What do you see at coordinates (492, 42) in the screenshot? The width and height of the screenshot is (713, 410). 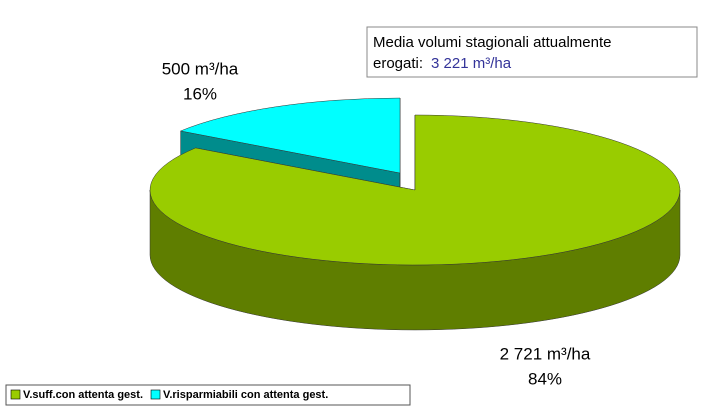 I see `annotation-text: Media volumi stagionali attualmente` at bounding box center [492, 42].